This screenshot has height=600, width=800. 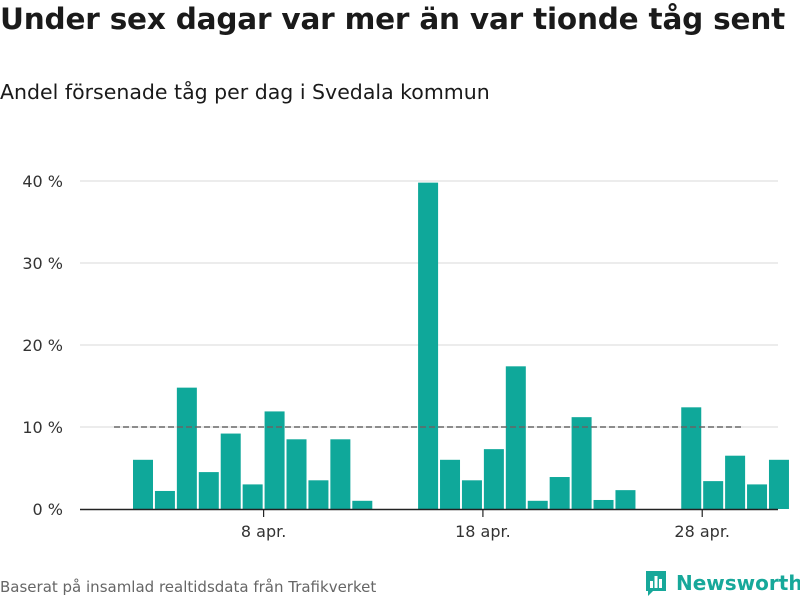 What do you see at coordinates (429, 512) in the screenshot?
I see `x-axis` at bounding box center [429, 512].